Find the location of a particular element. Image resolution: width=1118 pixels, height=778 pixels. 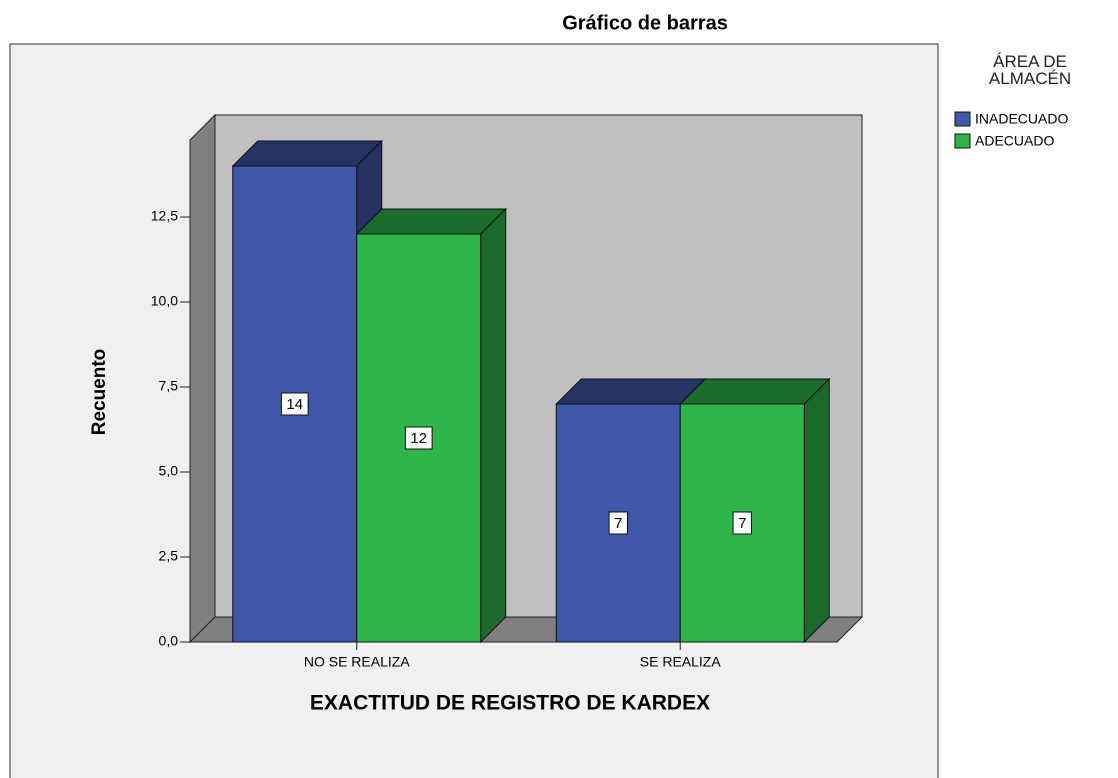

chart-title: Gráfico de barras is located at coordinates (645, 23).